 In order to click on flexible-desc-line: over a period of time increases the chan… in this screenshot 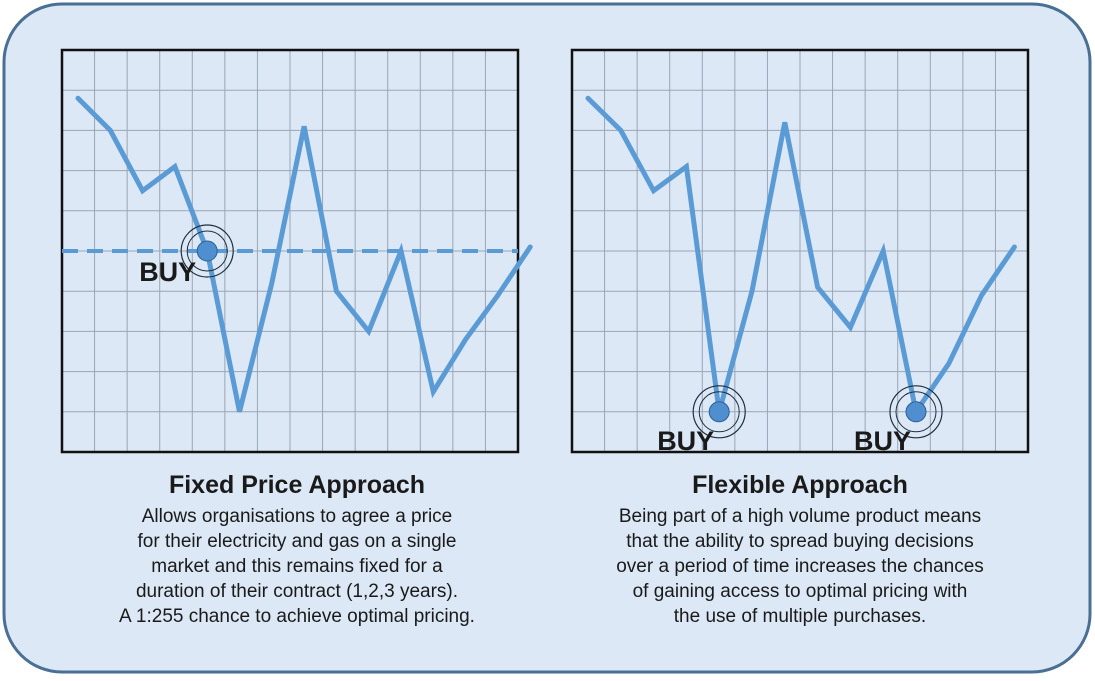, I will do `click(800, 566)`.